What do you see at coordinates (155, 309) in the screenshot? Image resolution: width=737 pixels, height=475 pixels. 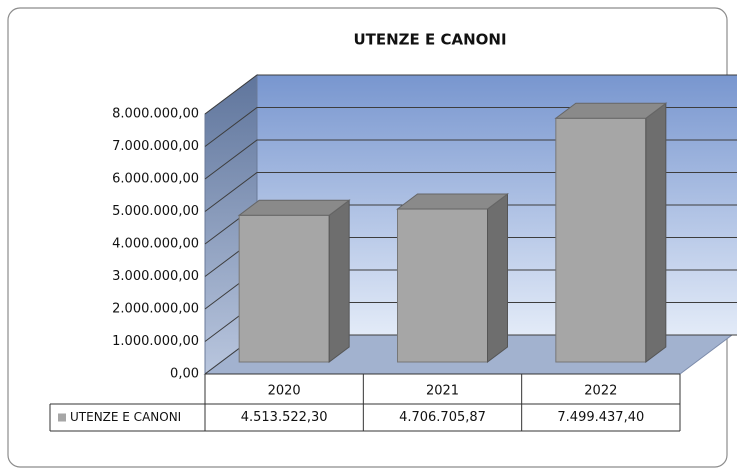 I see `y-tick-label: 2.000.000,00` at bounding box center [155, 309].